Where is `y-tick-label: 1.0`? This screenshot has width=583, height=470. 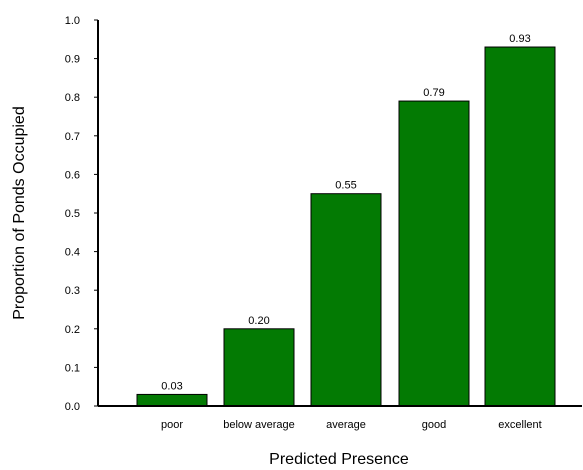
y-tick-label: 1.0 is located at coordinates (72, 21).